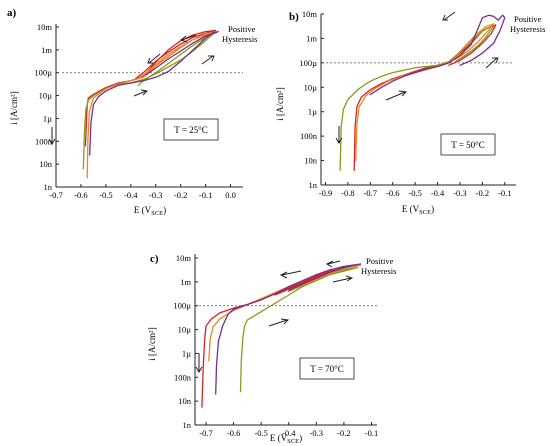 This screenshot has width=550, height=446. I want to click on panel-b-xtick-label: -0.3, so click(459, 193).